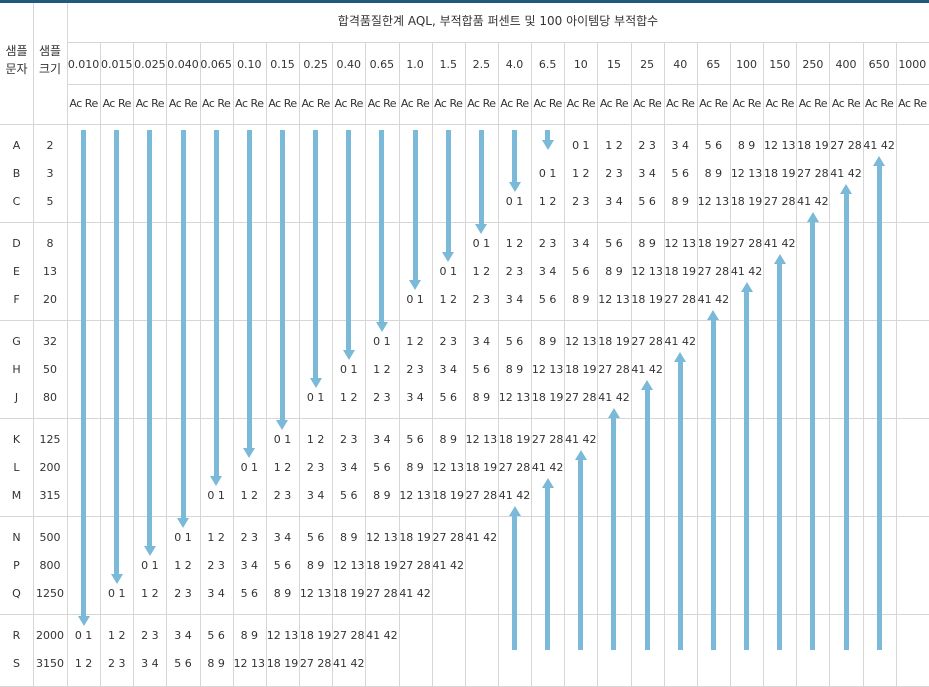 The image size is (929, 687). What do you see at coordinates (448, 64) in the screenshot?
I see `aql-header: 1.5` at bounding box center [448, 64].